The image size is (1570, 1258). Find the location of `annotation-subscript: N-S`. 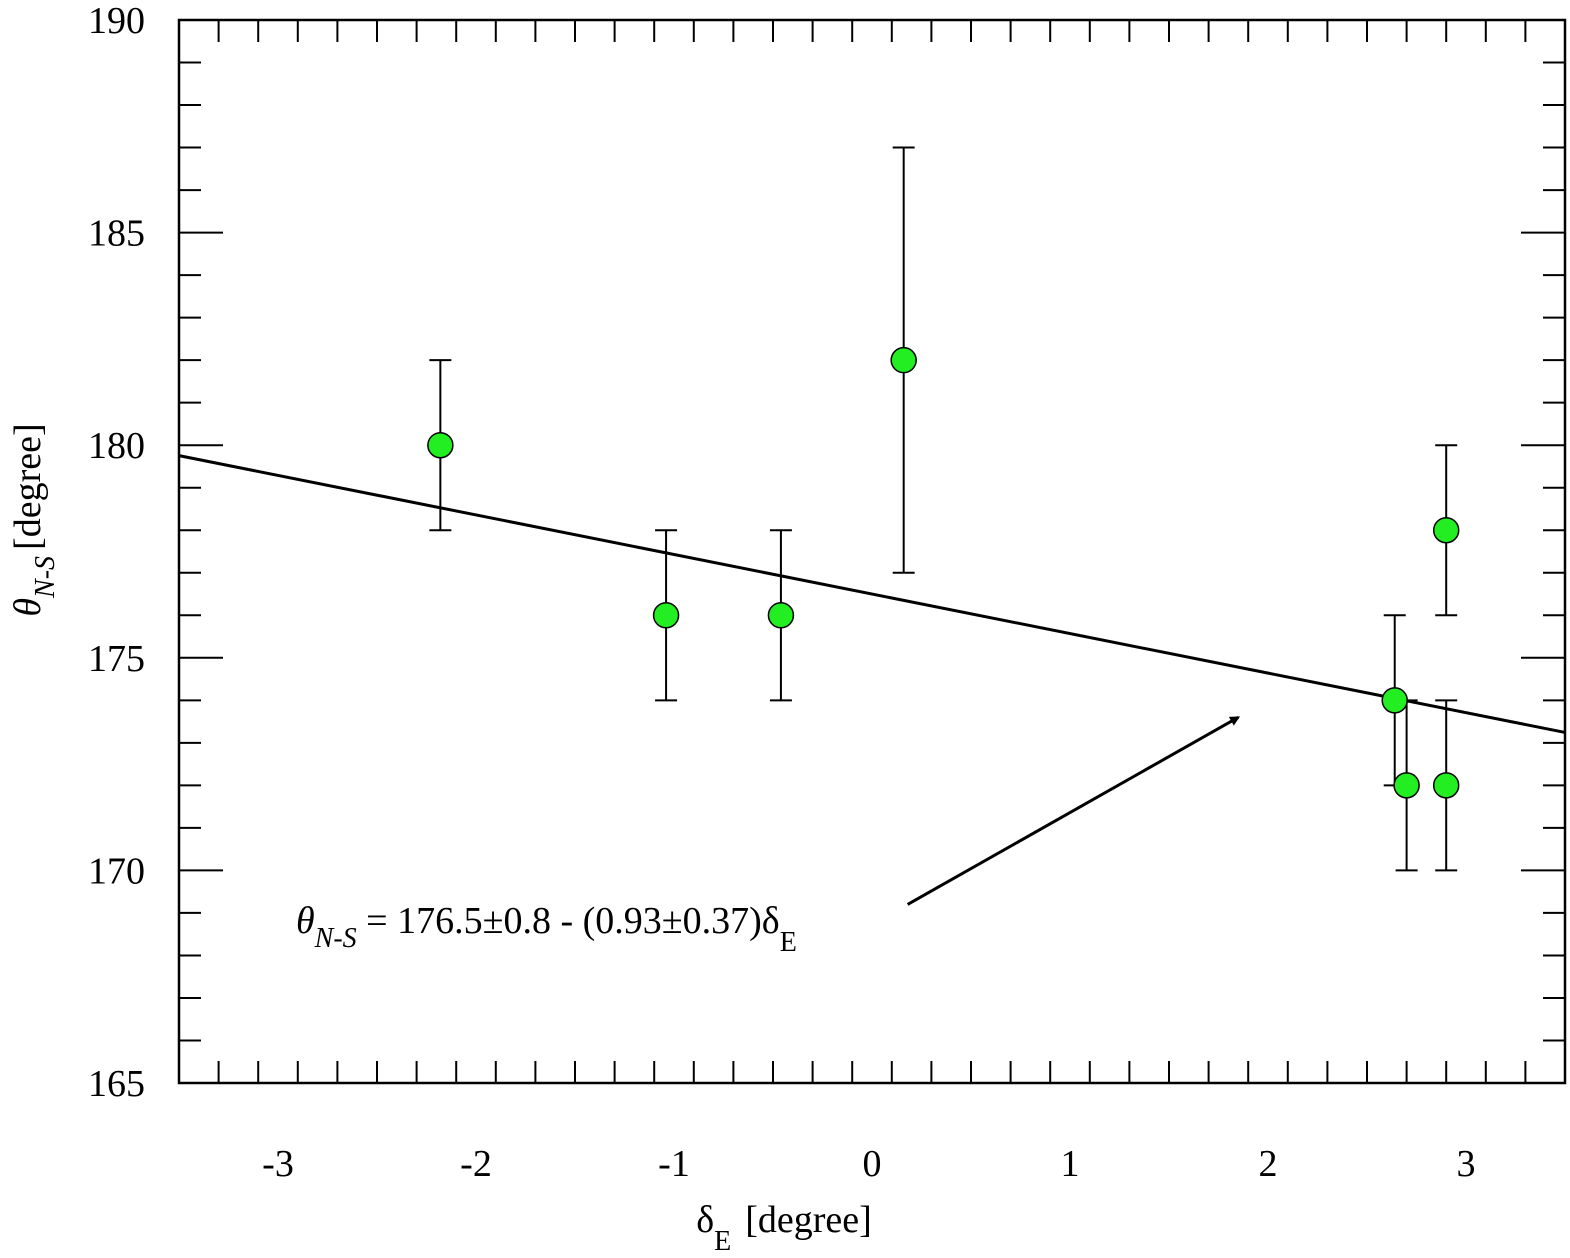

annotation-subscript: N-S is located at coordinates (335, 938).